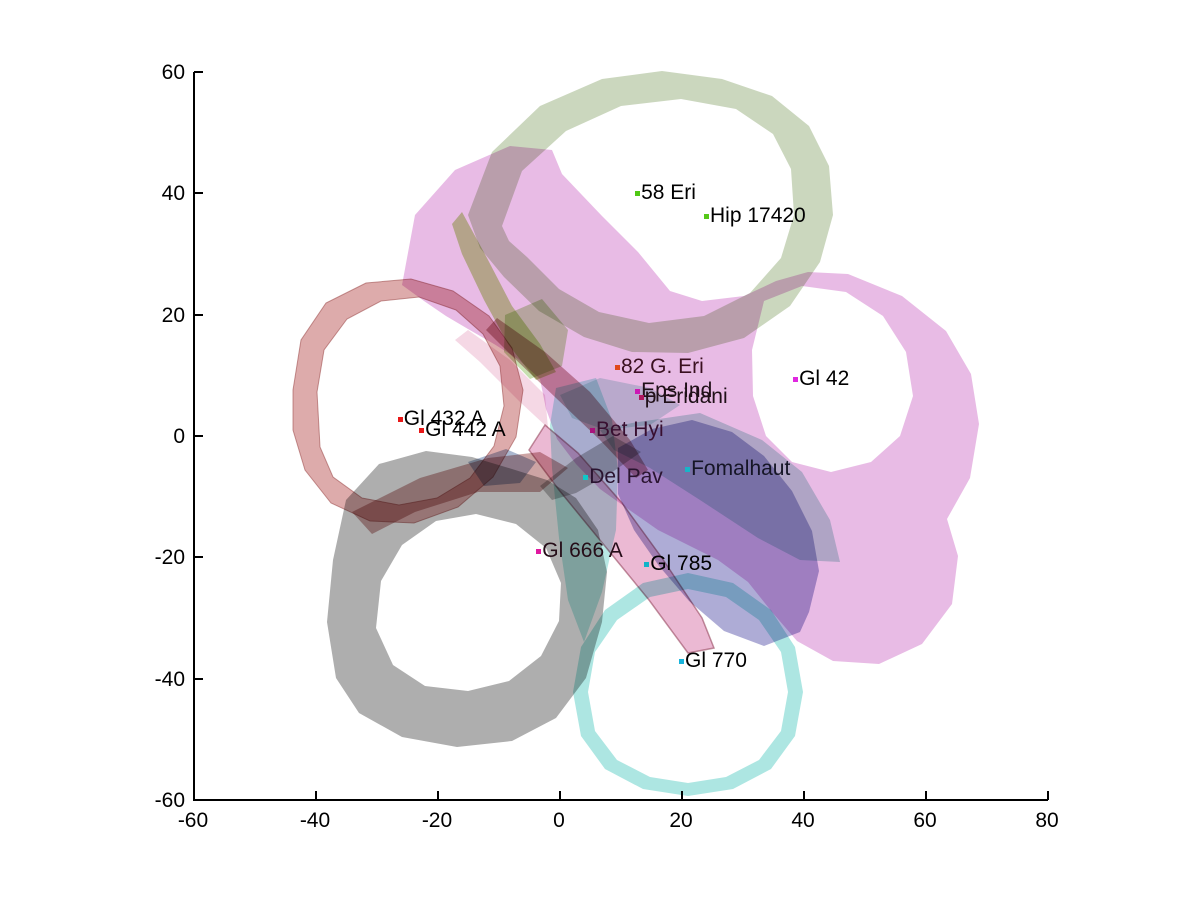 The width and height of the screenshot is (1200, 900). I want to click on x-tick-label: 60, so click(925, 820).